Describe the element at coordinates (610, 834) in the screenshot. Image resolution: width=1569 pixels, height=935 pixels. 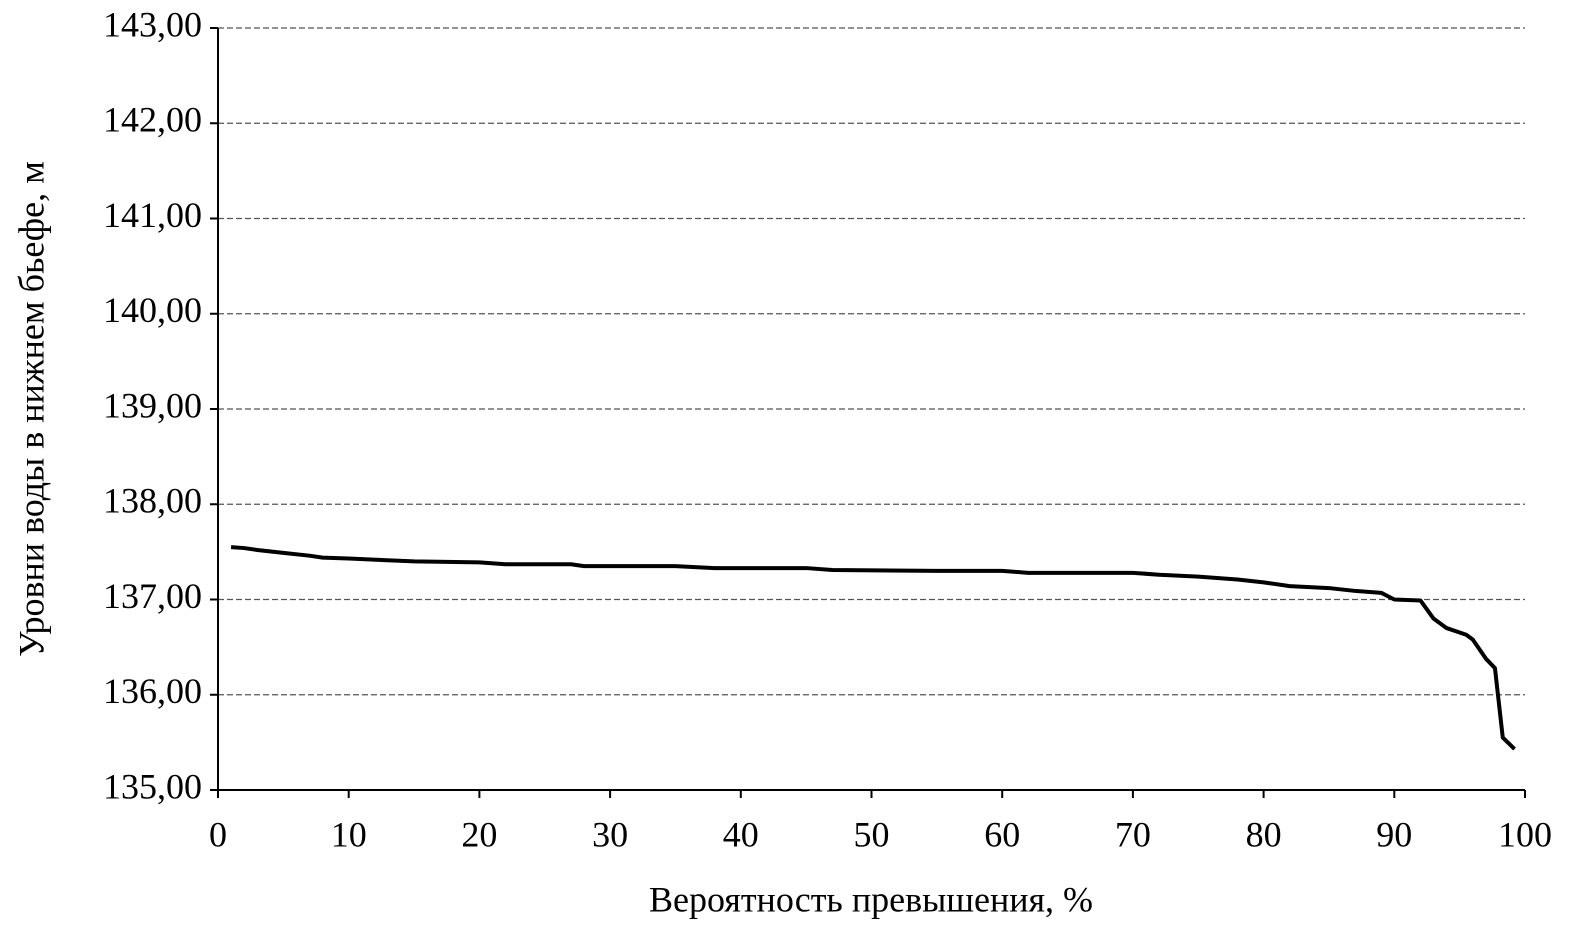
I see `x-tick-label: 30` at that location.